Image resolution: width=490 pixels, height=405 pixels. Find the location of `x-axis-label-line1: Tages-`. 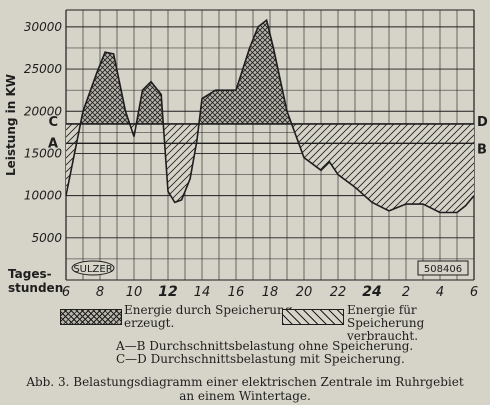

x-axis-label-line1: Tages- is located at coordinates (30, 274).